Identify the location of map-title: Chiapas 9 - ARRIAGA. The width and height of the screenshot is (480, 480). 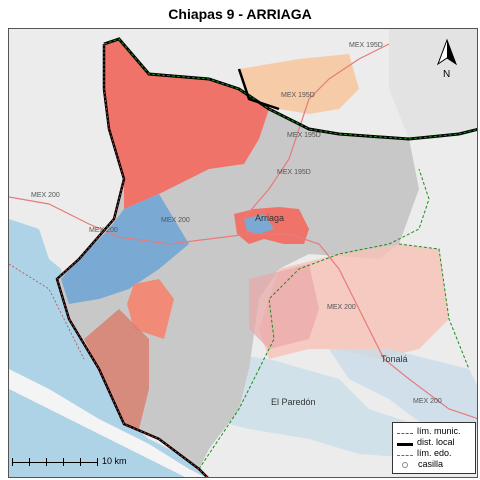
(240, 14).